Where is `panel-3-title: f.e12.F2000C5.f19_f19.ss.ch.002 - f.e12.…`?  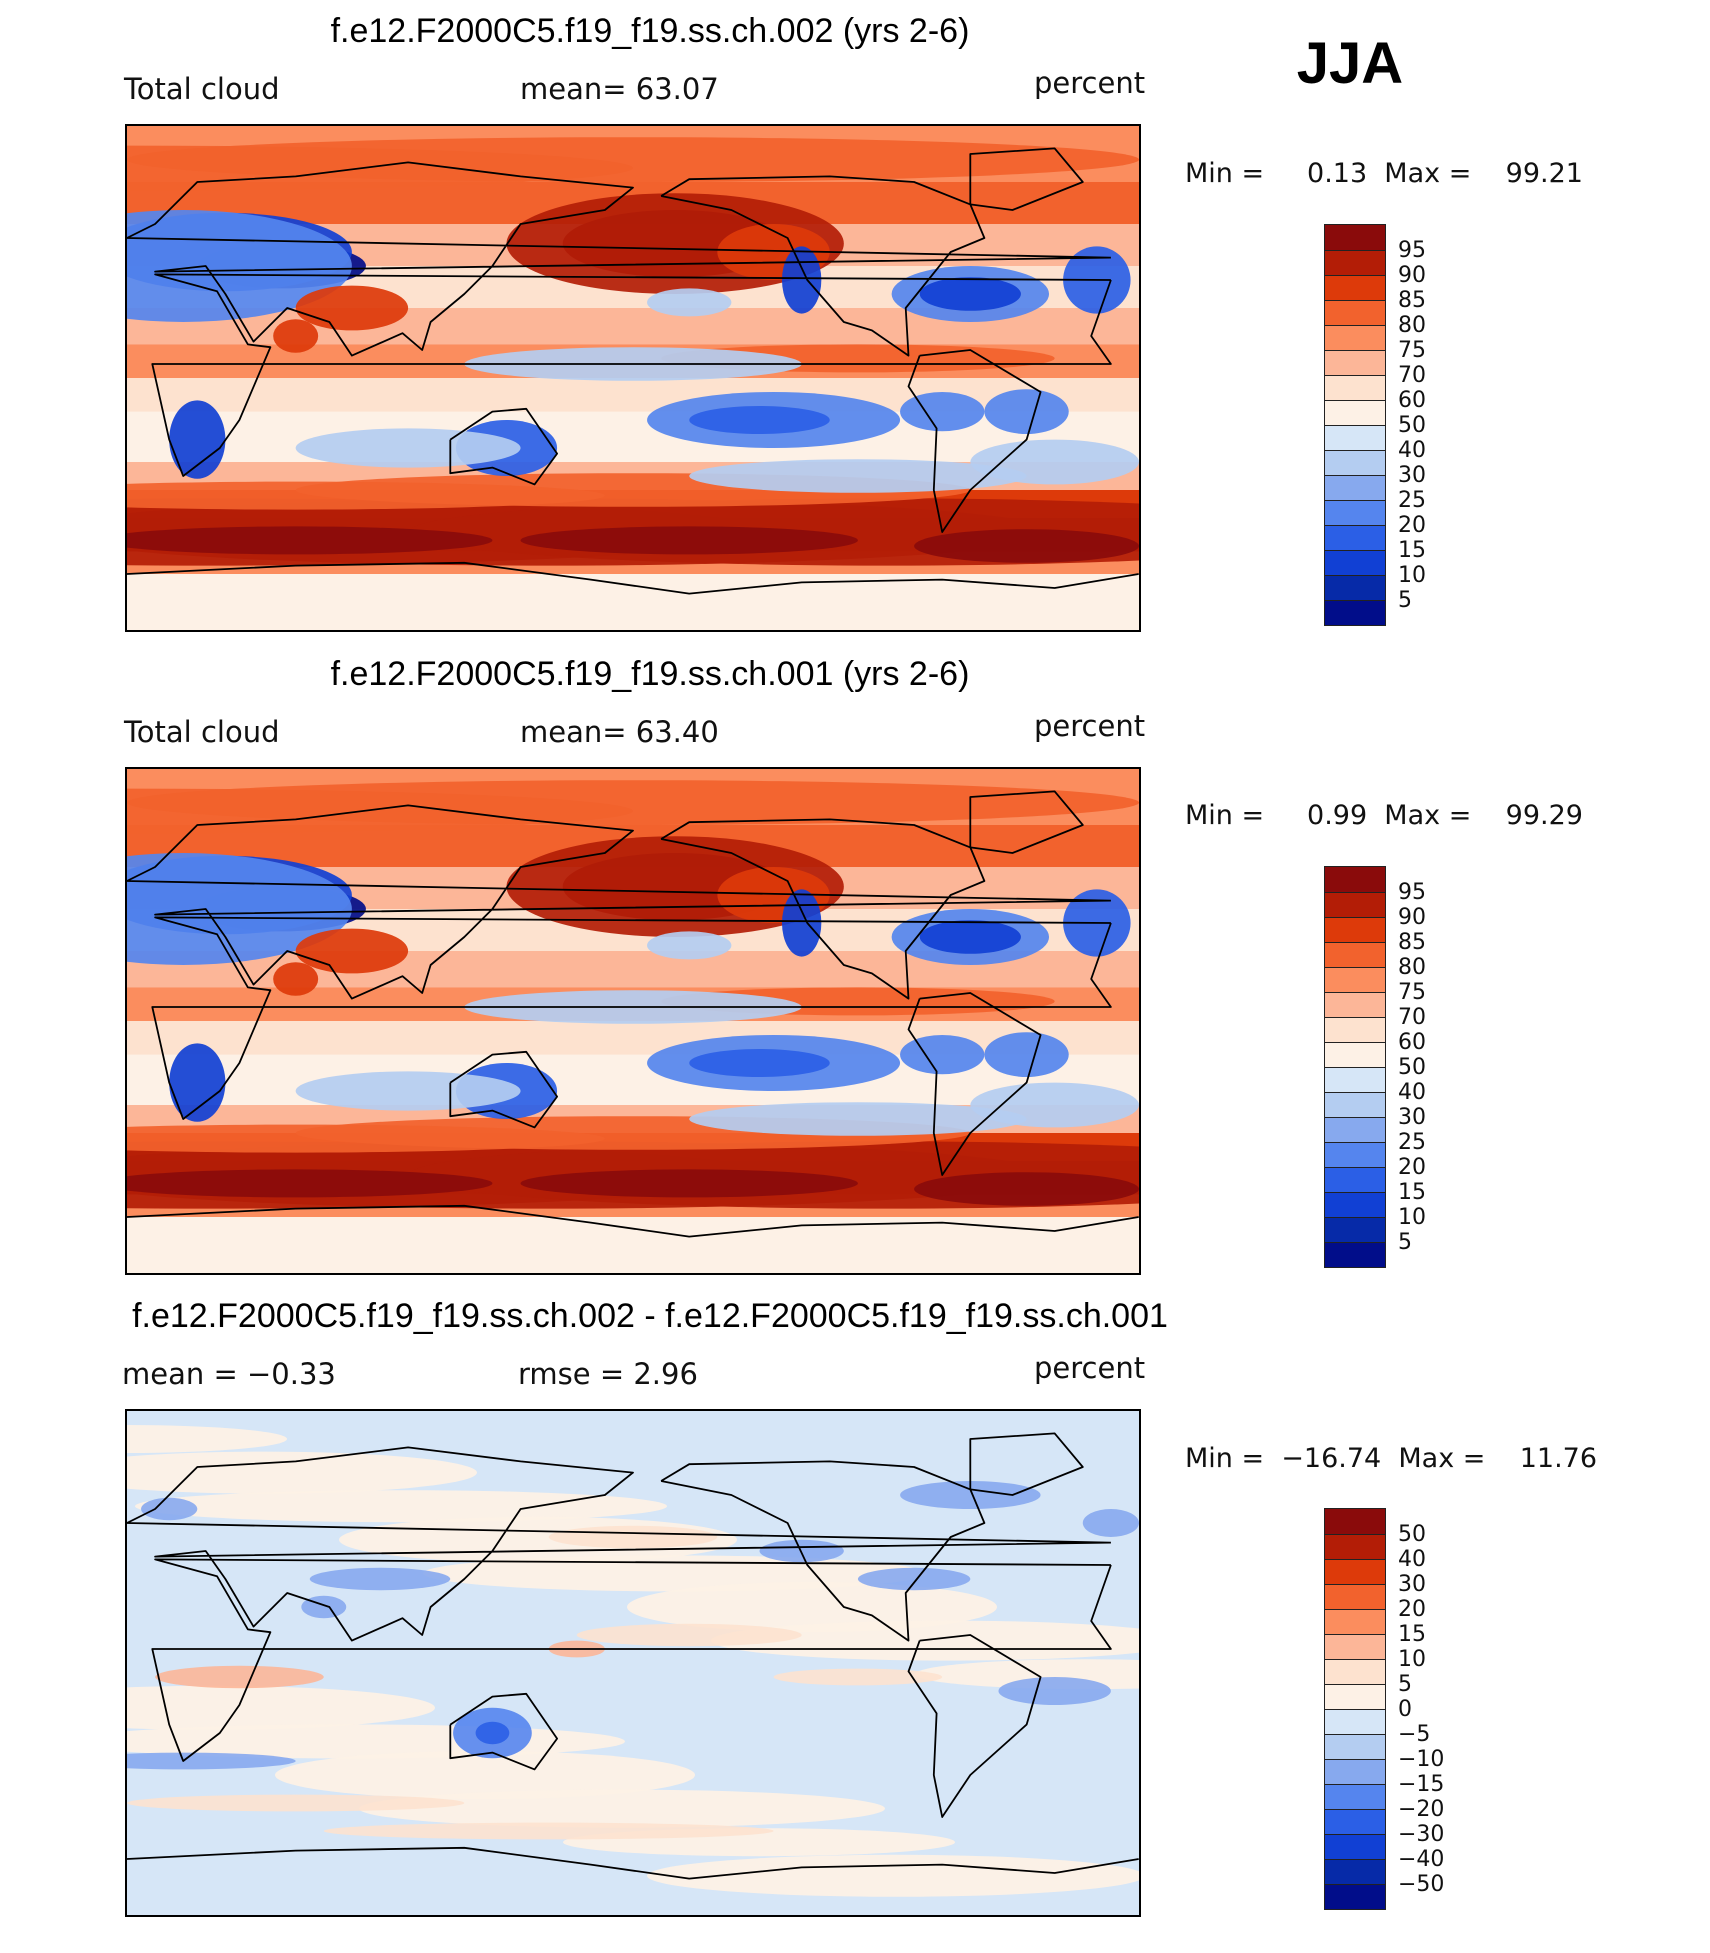
panel-3-title: f.e12.F2000C5.f19_f19.ss.ch.002 - f.e12.… is located at coordinates (650, 1316).